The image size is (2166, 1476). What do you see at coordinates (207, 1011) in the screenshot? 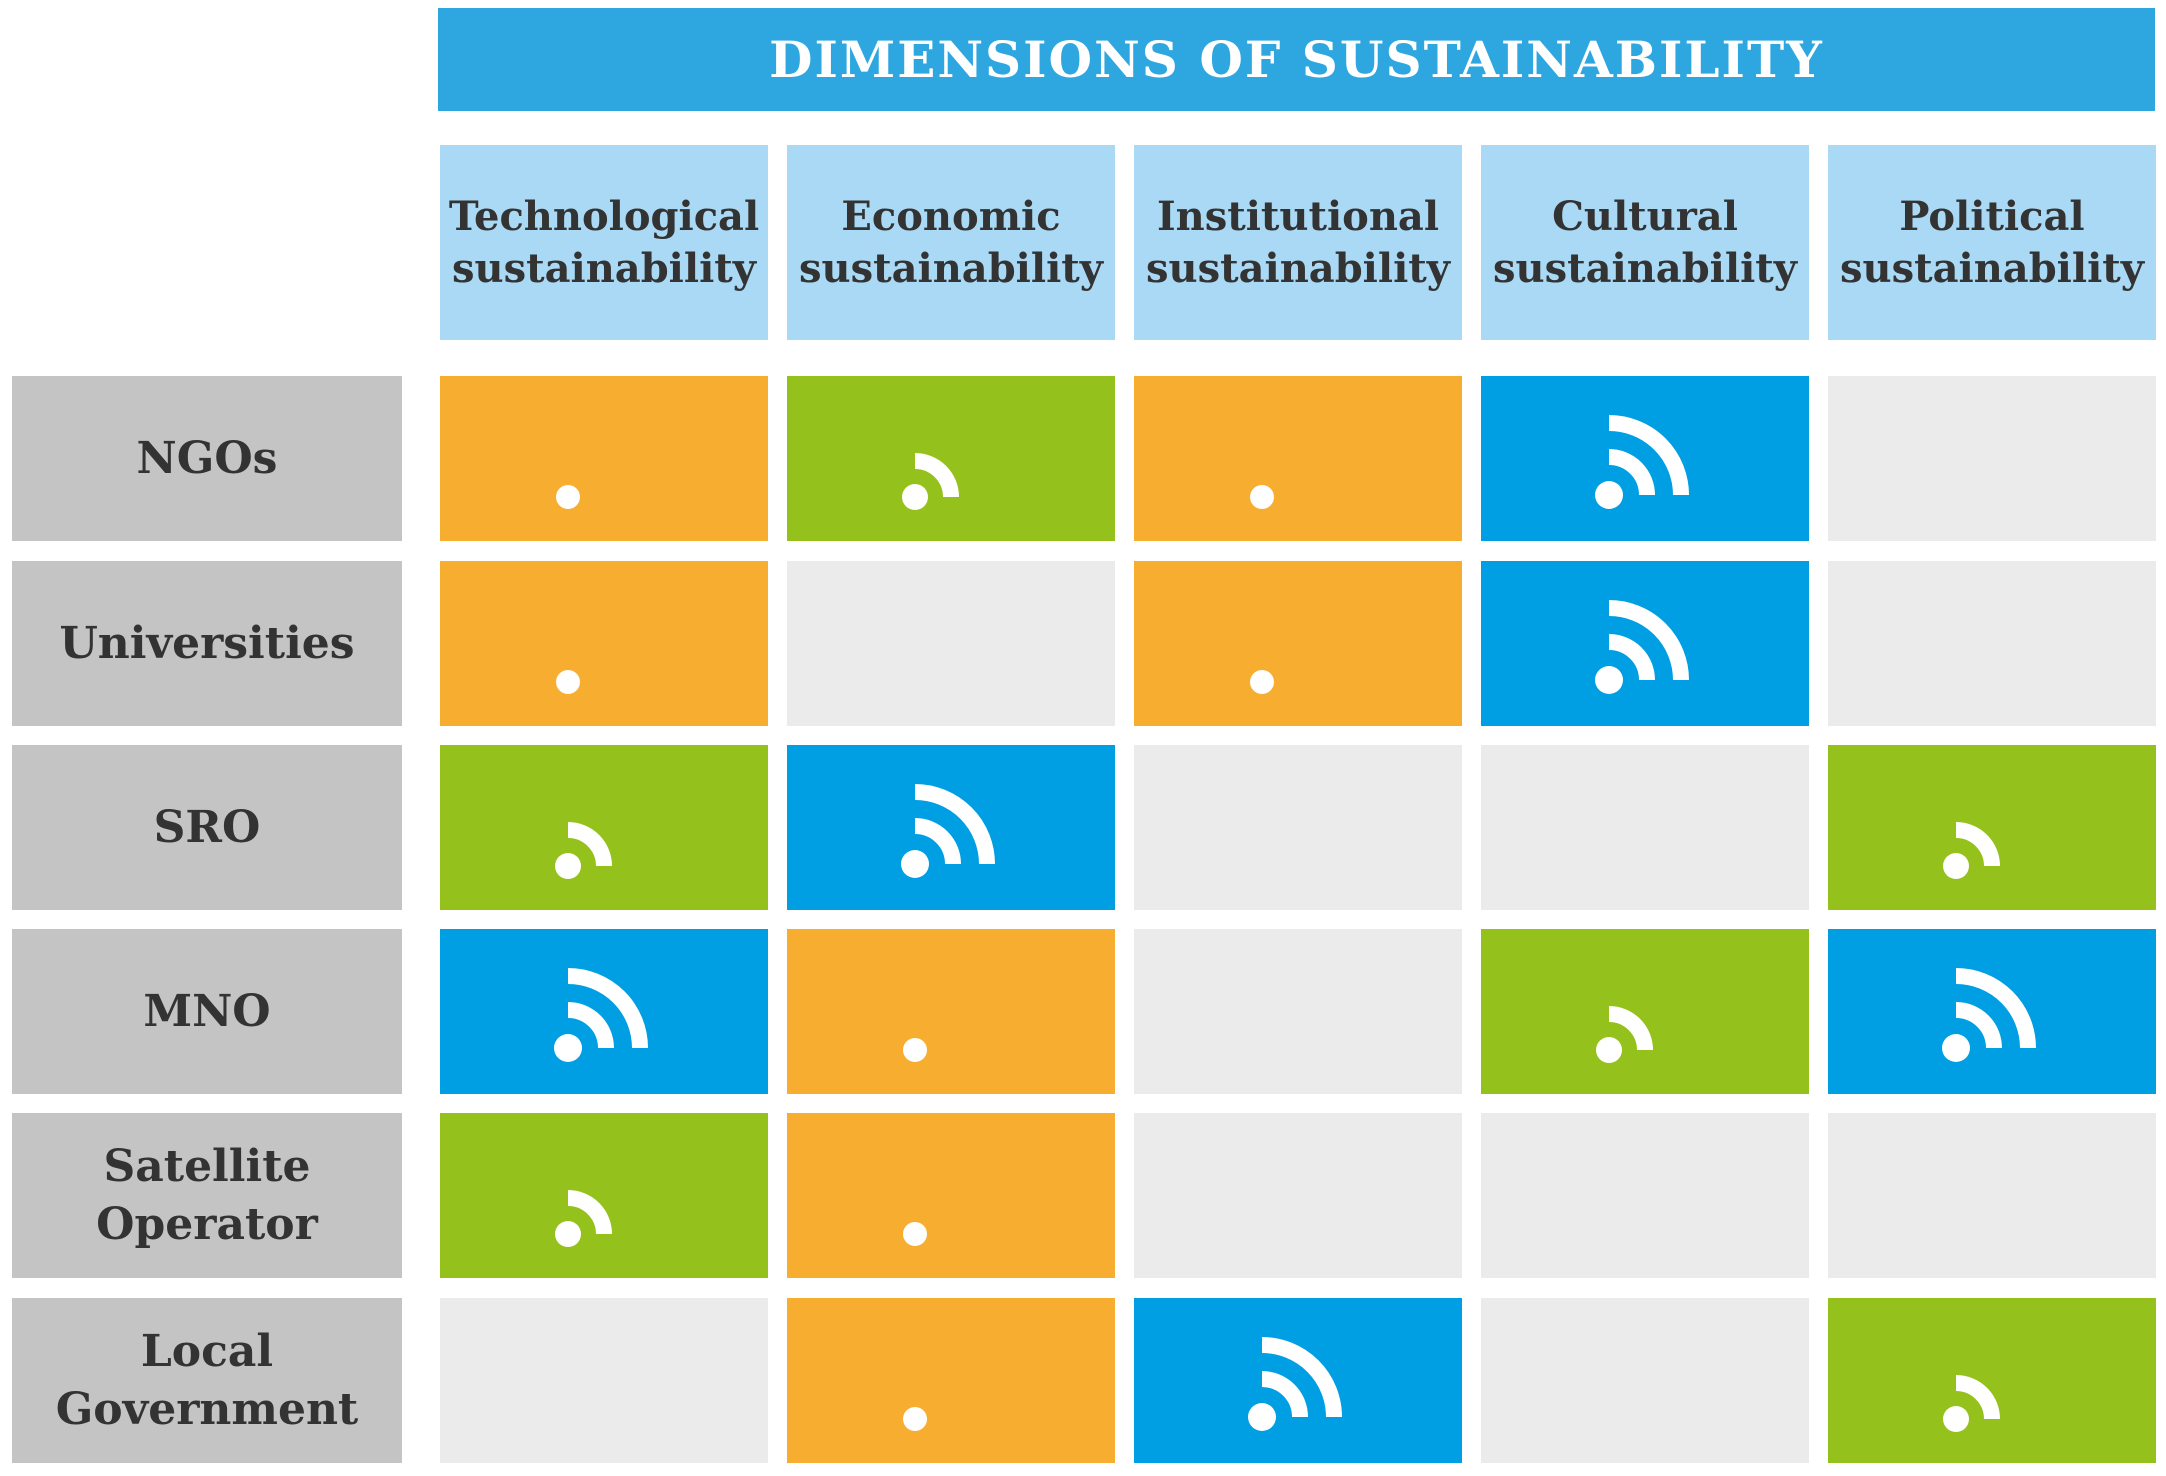
I see `row-header: MNO` at bounding box center [207, 1011].